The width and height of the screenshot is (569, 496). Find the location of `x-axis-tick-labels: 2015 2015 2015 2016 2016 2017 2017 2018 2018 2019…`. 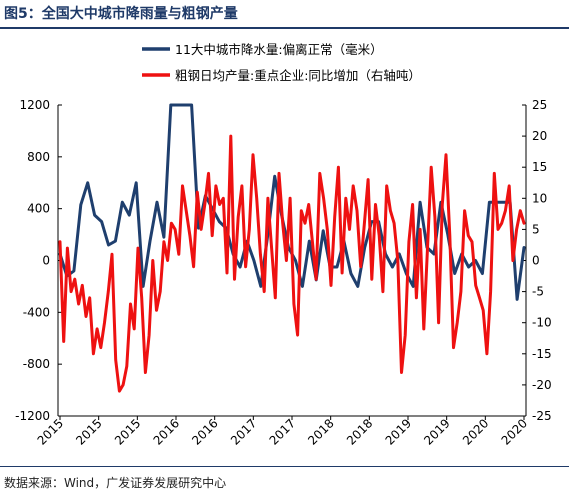

x-axis-tick-labels: 2015 2015 2015 2016 2016 2017 2017 2018 2018 2019… is located at coordinates (282, 432).